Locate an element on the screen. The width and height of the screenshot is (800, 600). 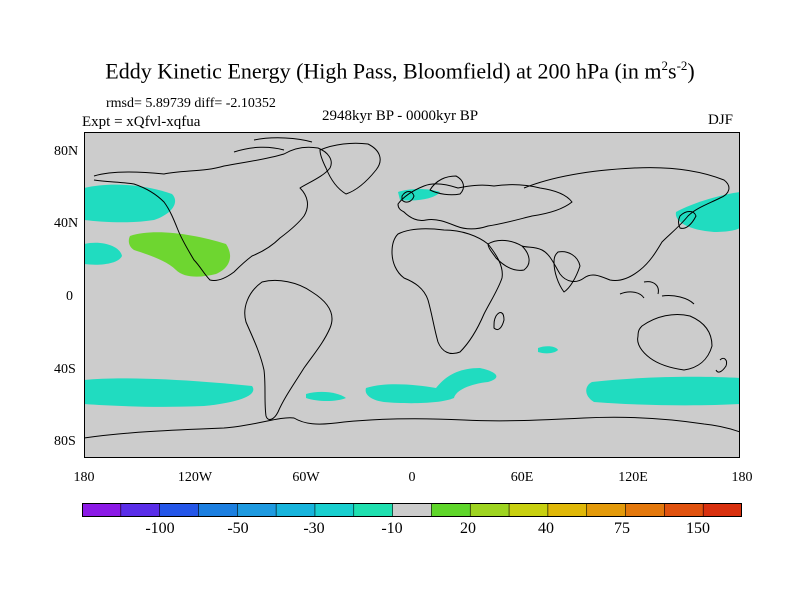
colorbar-label: -50 is located at coordinates (238, 528).